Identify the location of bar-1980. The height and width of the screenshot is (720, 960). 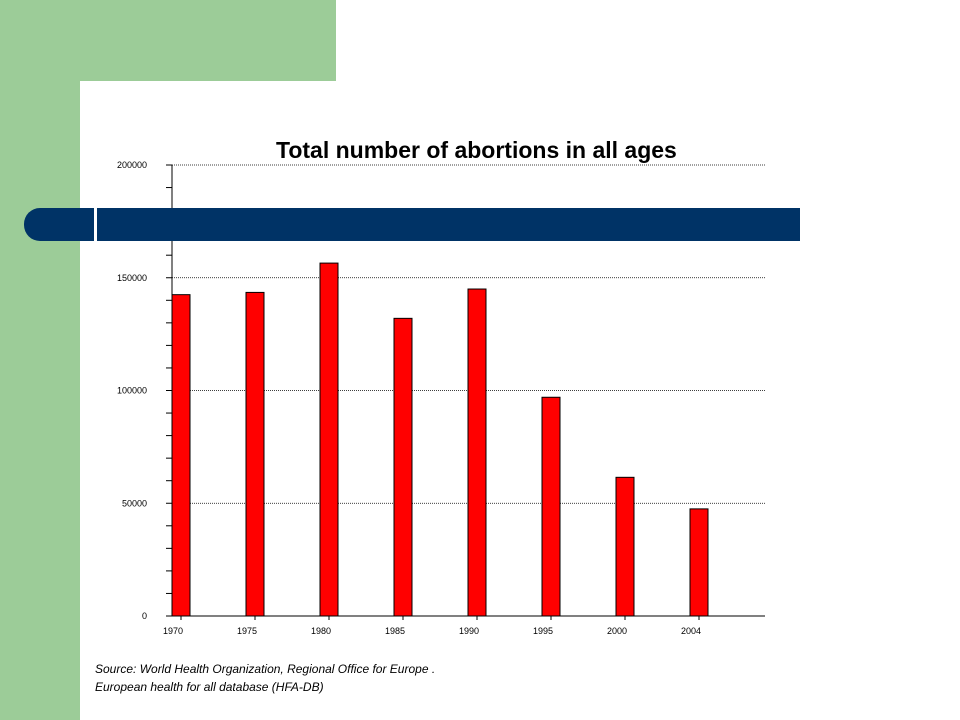
(329, 439).